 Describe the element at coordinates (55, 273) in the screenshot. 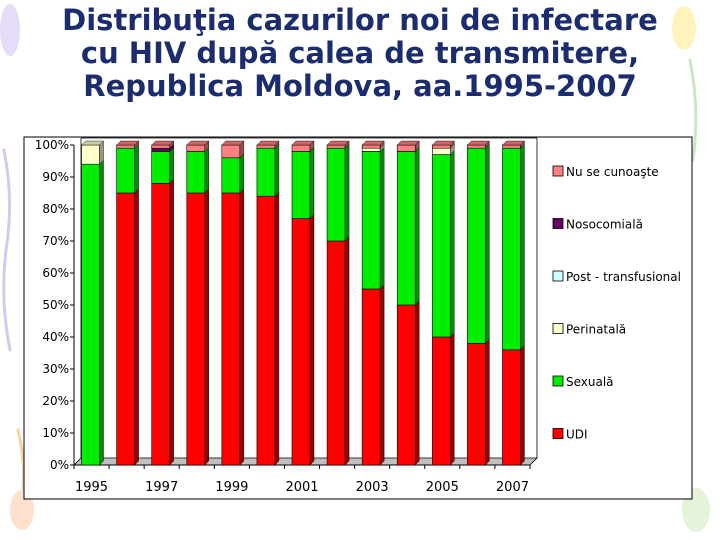

I see `y-tick-label: 60%` at that location.